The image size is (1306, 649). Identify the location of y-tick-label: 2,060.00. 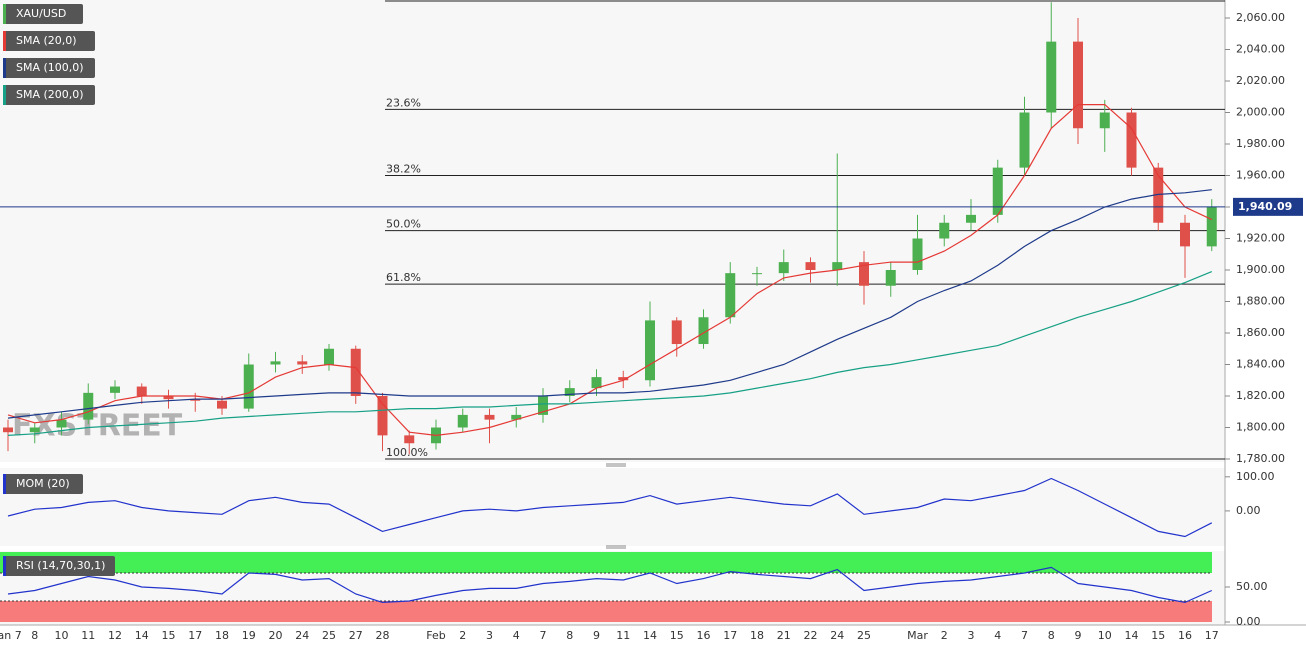
(1260, 17).